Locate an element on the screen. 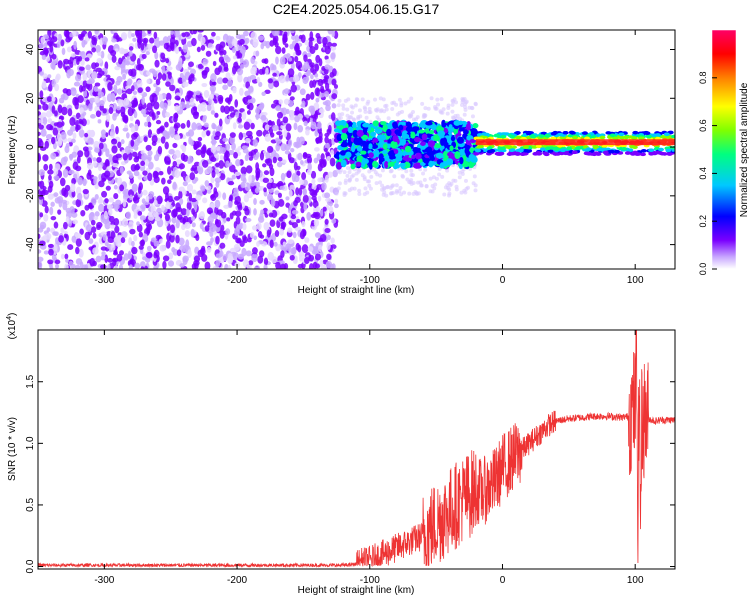 This screenshot has width=750, height=605. y-tick-label: -20 is located at coordinates (30, 195).